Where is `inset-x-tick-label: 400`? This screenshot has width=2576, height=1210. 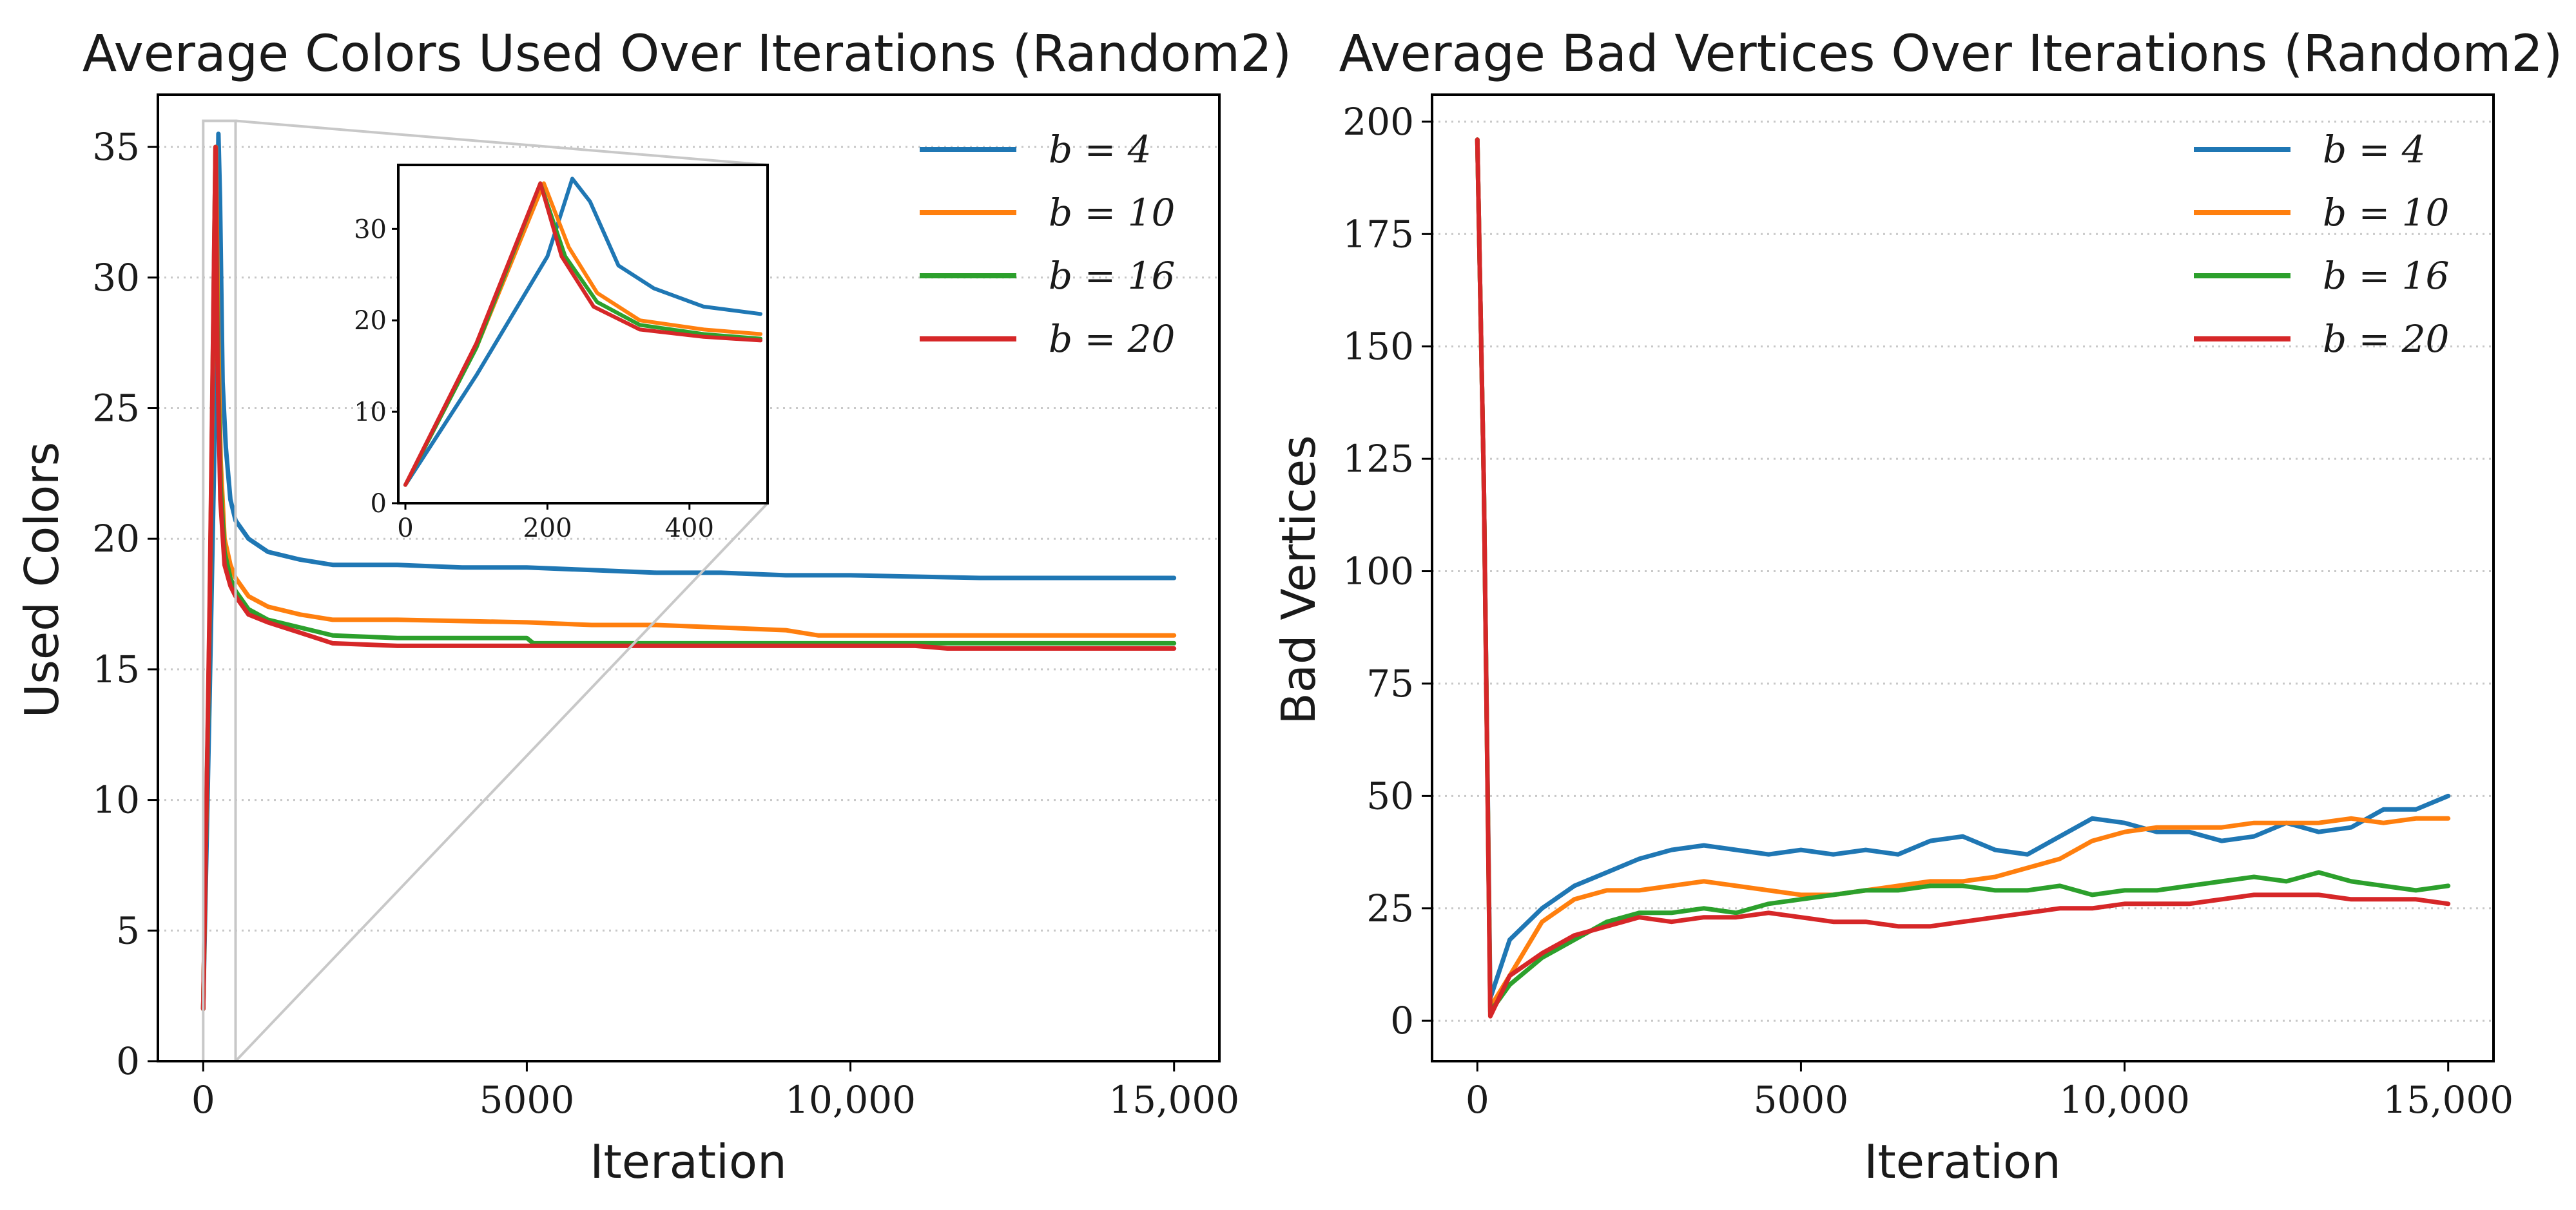 inset-x-tick-label: 400 is located at coordinates (689, 528).